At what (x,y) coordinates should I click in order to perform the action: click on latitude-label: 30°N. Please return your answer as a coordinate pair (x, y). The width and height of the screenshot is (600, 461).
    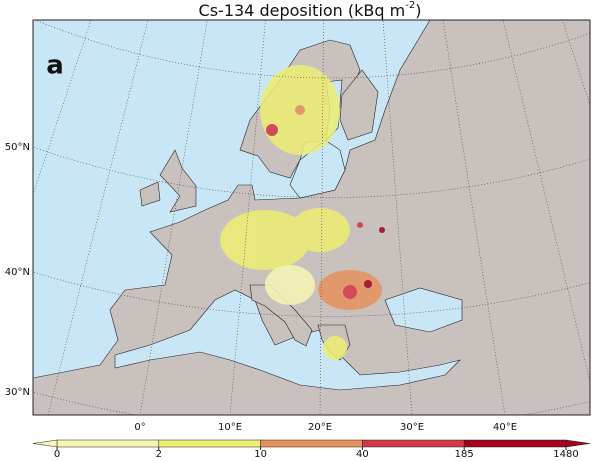
    Looking at the image, I should click on (17, 392).